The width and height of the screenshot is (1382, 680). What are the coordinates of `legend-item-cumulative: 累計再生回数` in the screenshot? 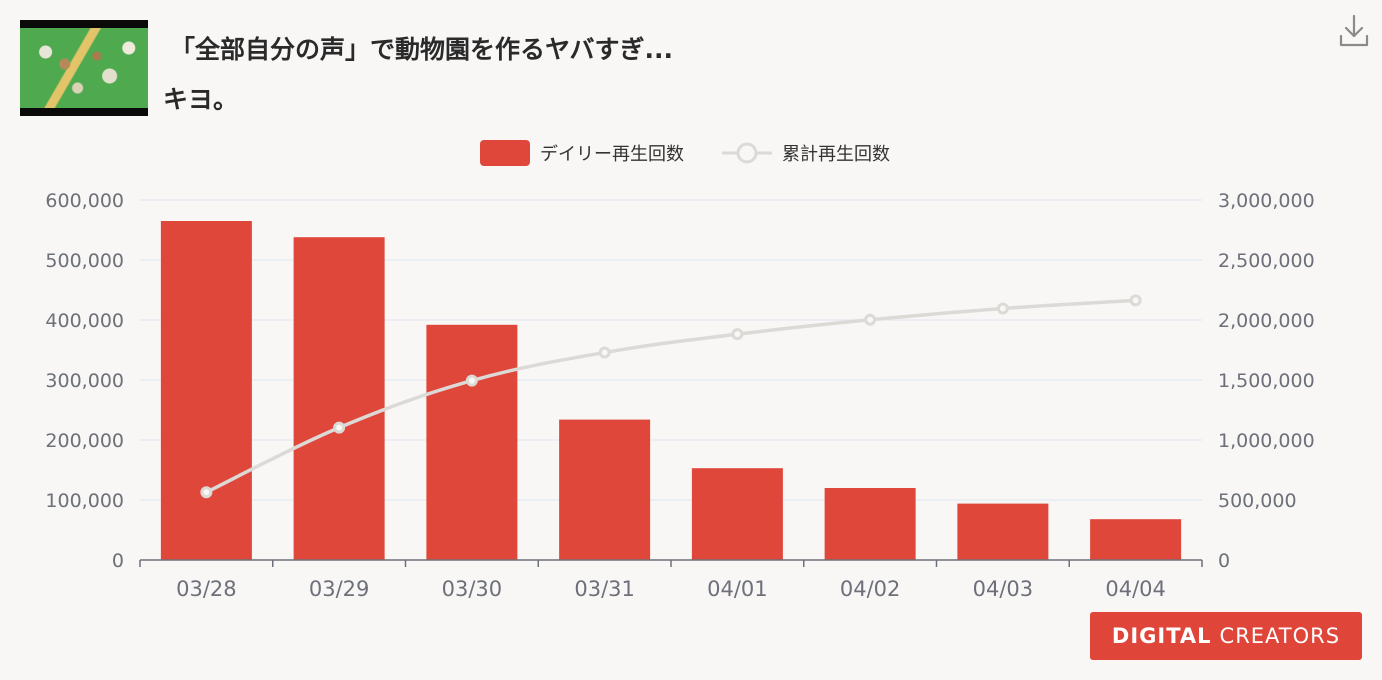 It's located at (806, 153).